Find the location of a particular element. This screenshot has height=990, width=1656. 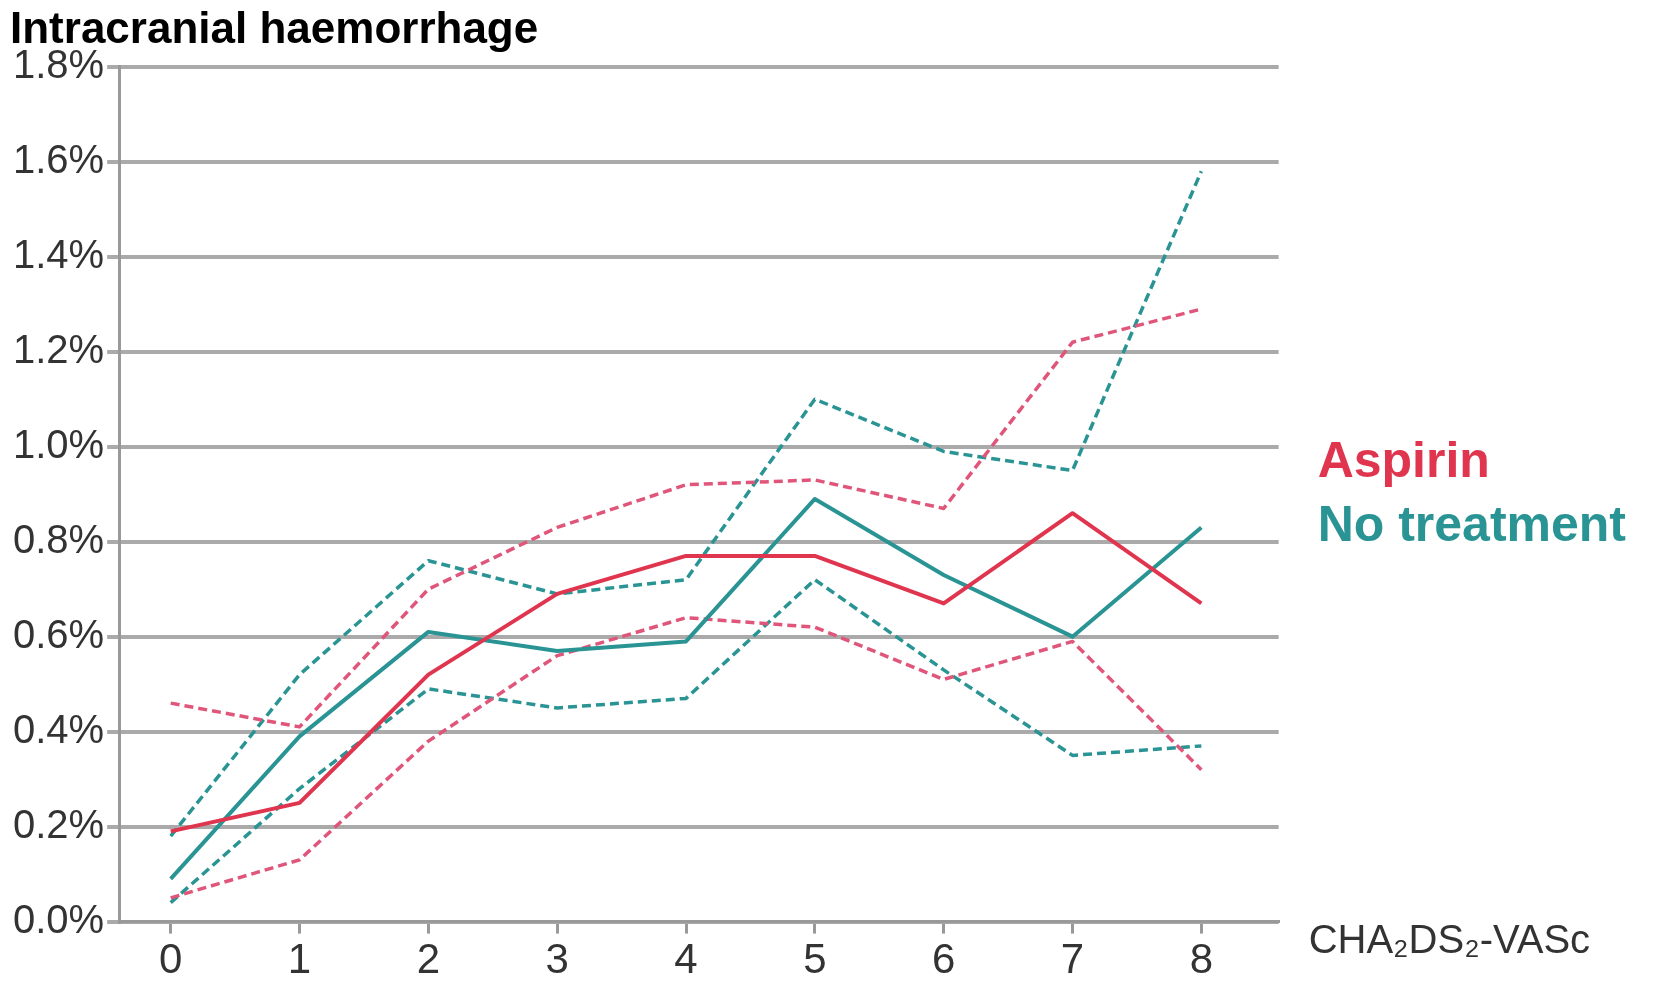

y-tick-label: 0.8% is located at coordinates (59, 538).